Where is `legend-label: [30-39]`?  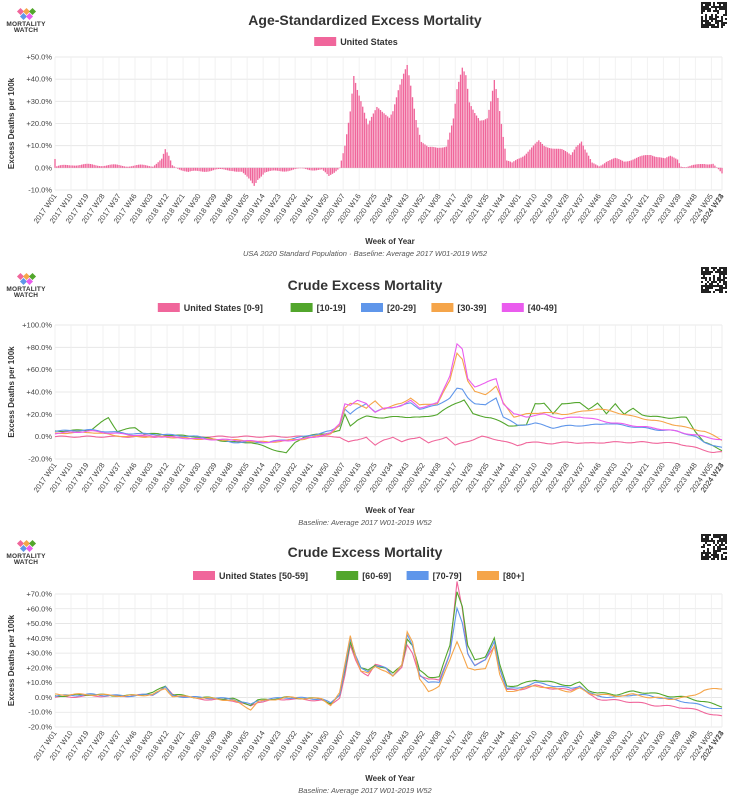 legend-label: [30-39] is located at coordinates (471, 308).